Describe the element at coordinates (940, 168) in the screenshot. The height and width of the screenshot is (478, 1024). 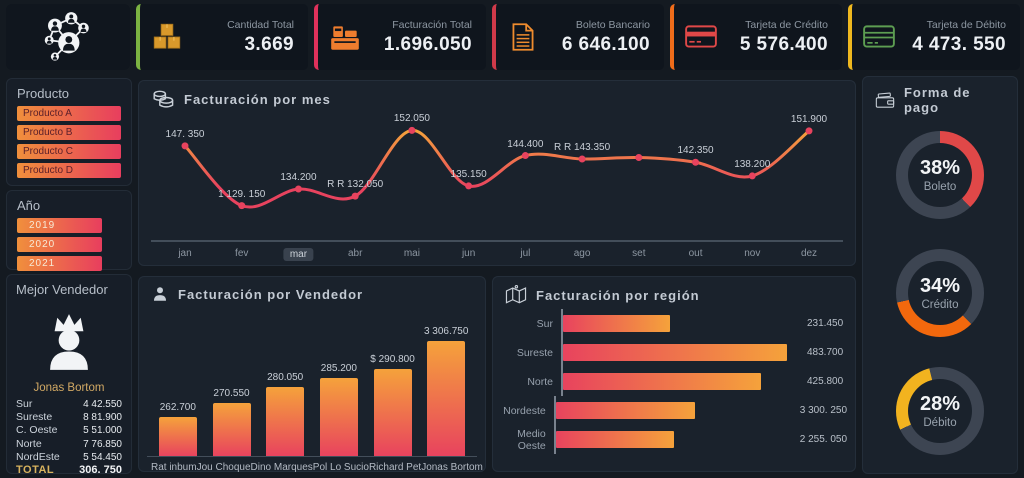
I see `donut-percent: 38%` at that location.